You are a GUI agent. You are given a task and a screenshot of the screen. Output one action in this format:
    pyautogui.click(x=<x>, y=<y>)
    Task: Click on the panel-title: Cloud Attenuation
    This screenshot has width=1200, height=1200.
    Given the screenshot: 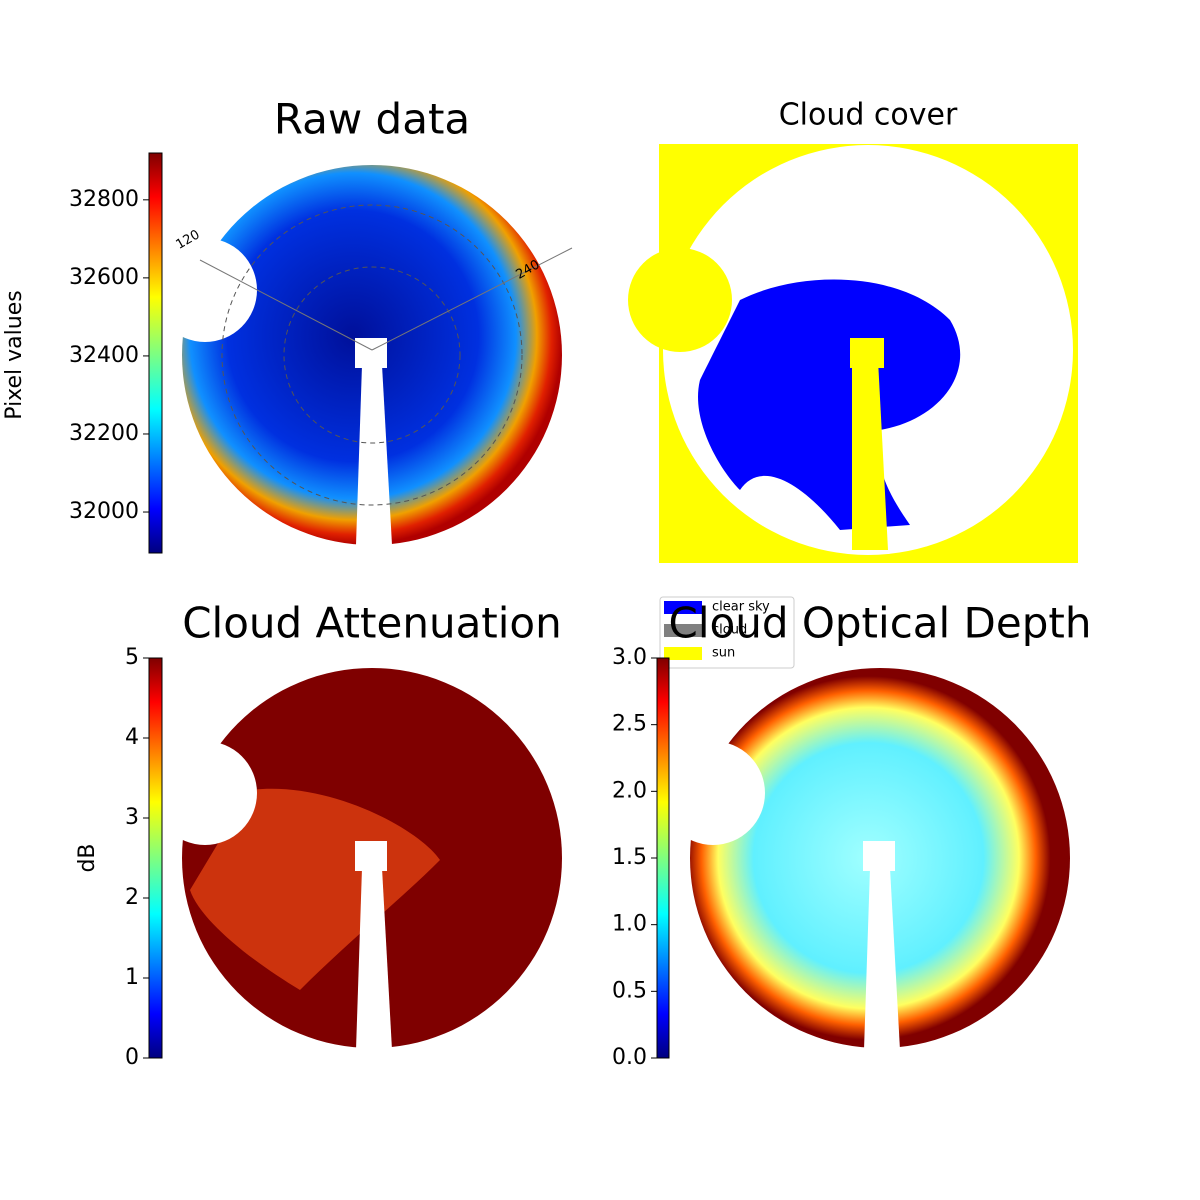 What is the action you would take?
    pyautogui.click(x=372, y=623)
    